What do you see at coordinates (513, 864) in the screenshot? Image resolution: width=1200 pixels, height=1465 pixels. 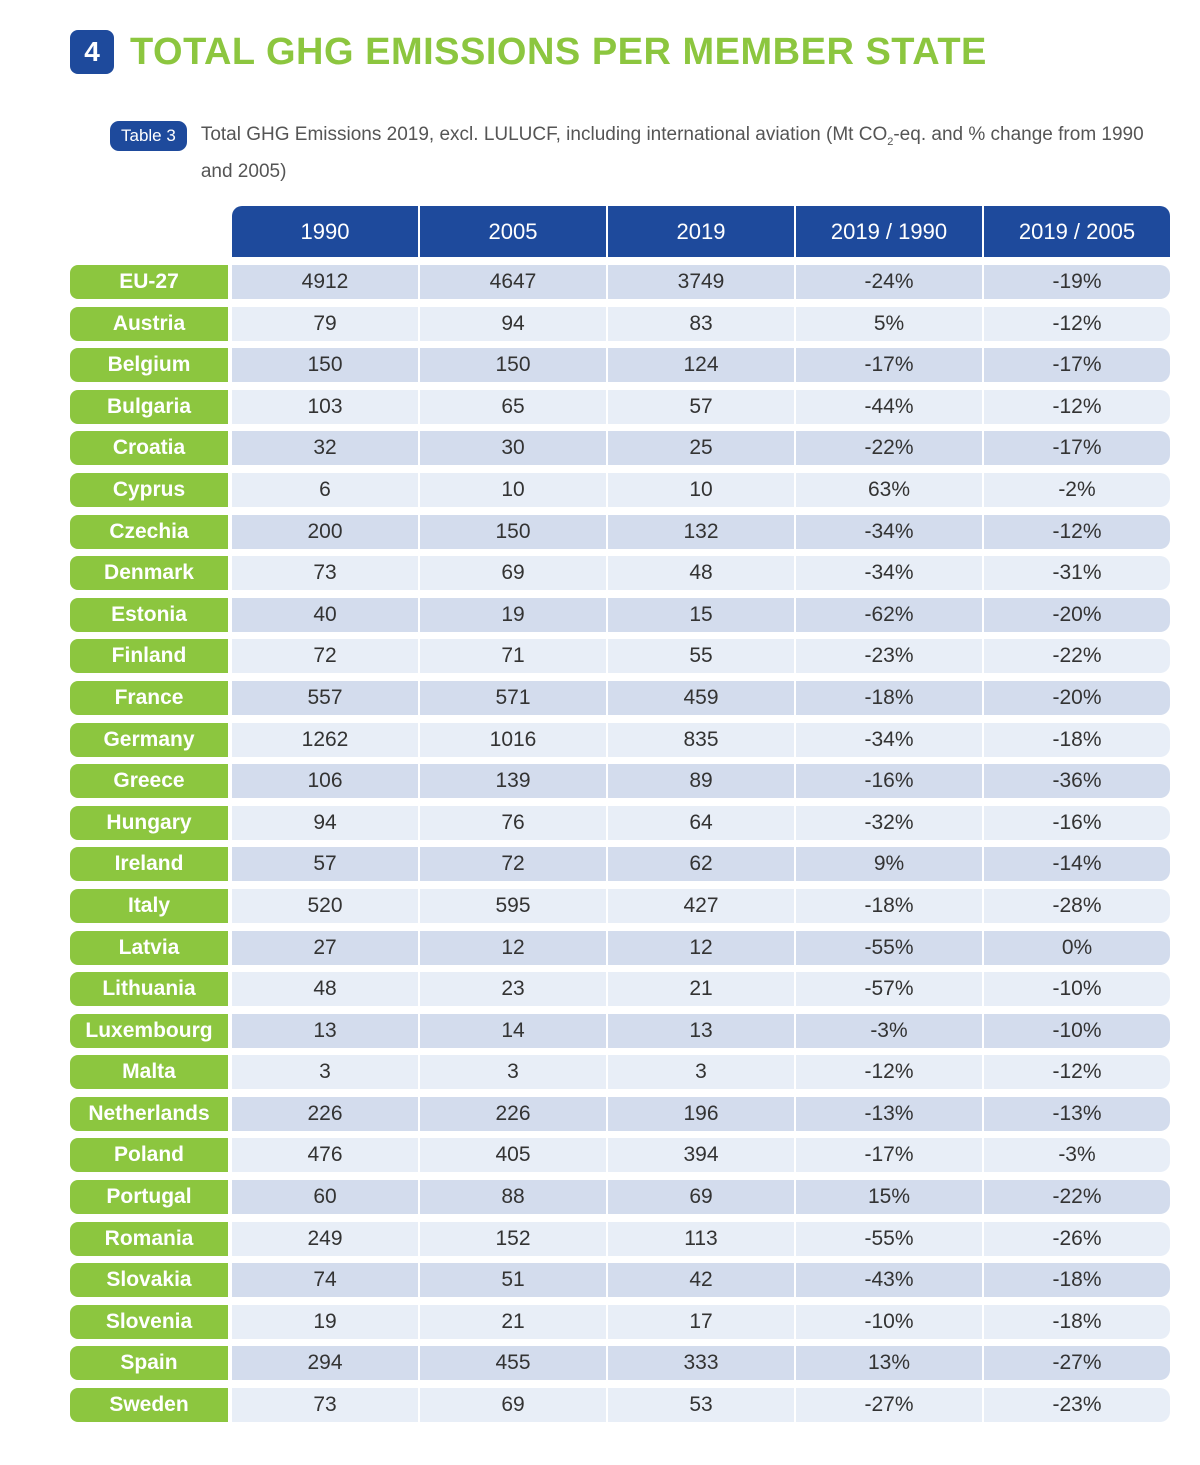 I see `table-cell: 72` at bounding box center [513, 864].